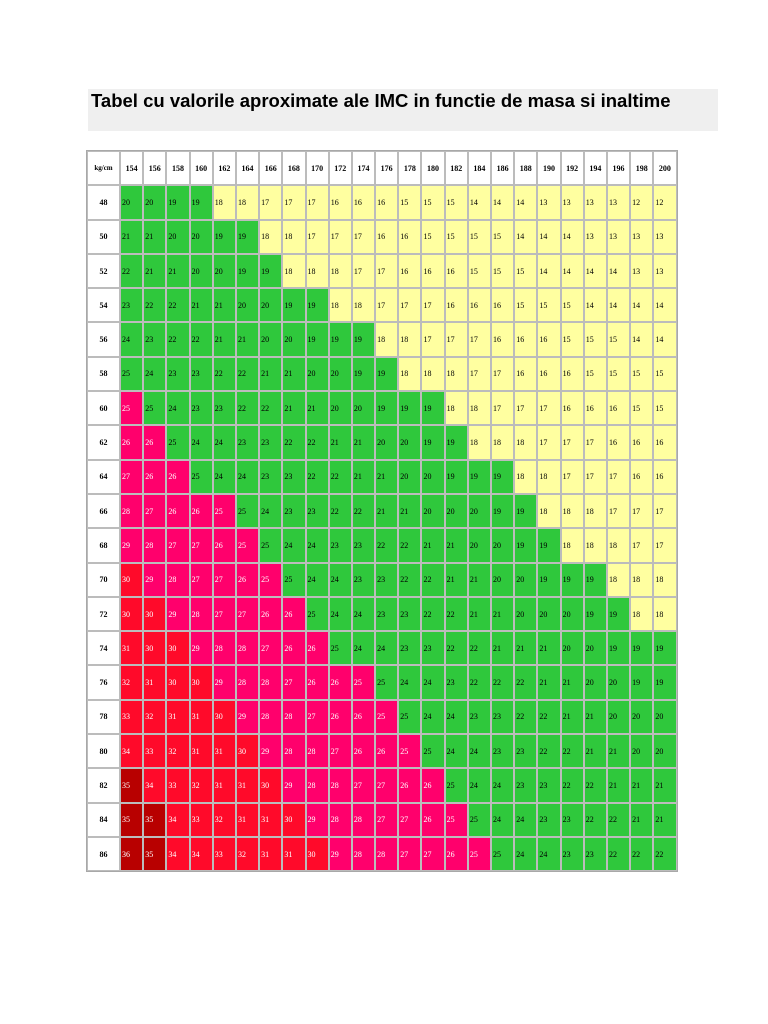 Image resolution: width=768 pixels, height=1024 pixels. Describe the element at coordinates (340, 168) in the screenshot. I see `height-header: 172` at that location.